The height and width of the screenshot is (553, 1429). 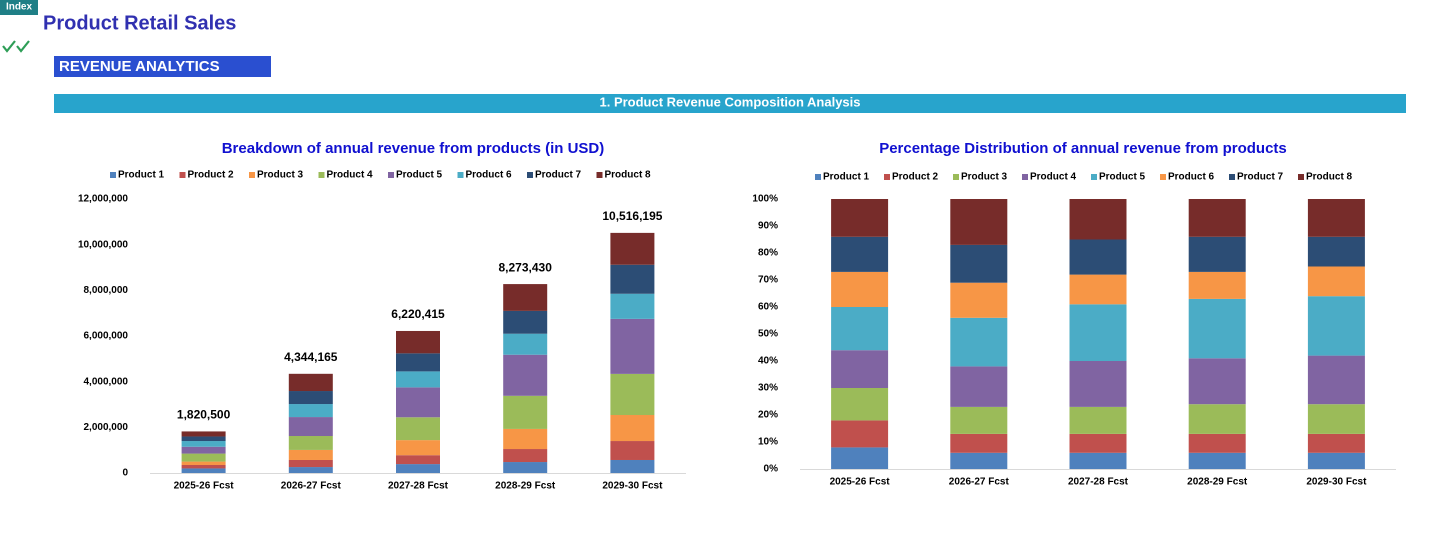 What do you see at coordinates (418, 486) in the screenshot?
I see `x-tick-label: 2027-28 Fcst` at bounding box center [418, 486].